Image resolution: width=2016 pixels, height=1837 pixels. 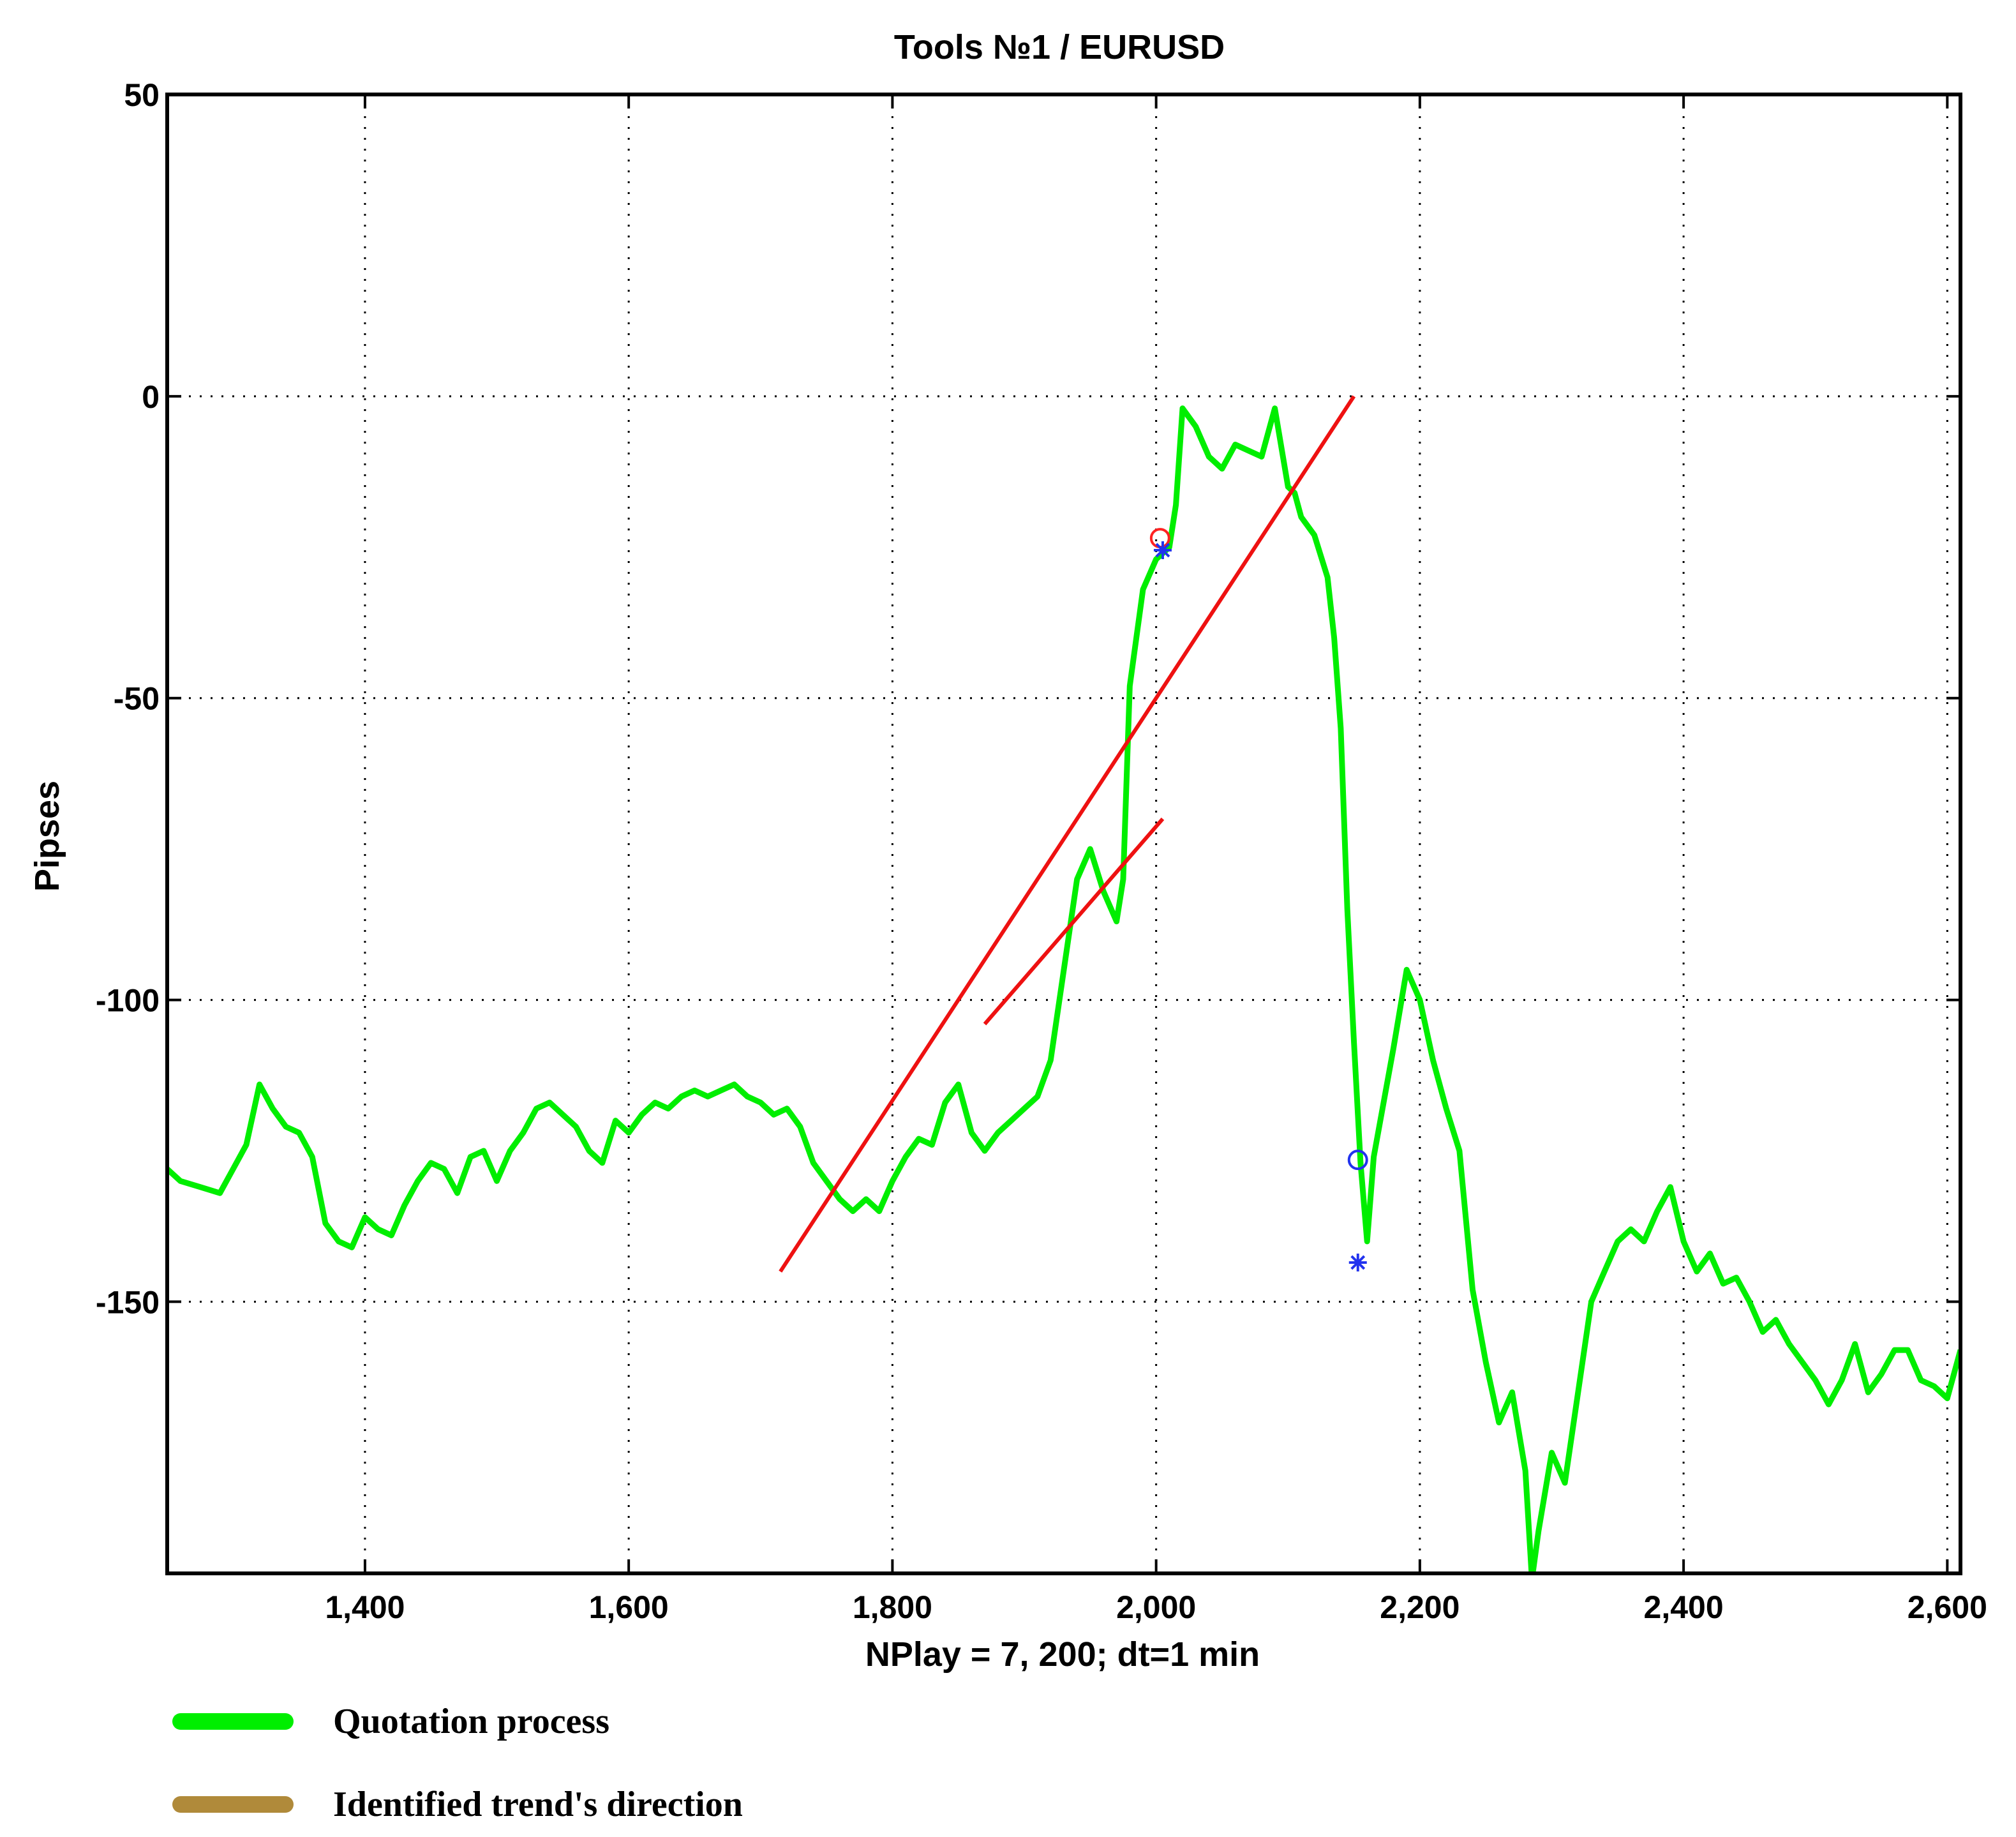 I want to click on legend-item-quotation: Quotation process, so click(x=390, y=1722).